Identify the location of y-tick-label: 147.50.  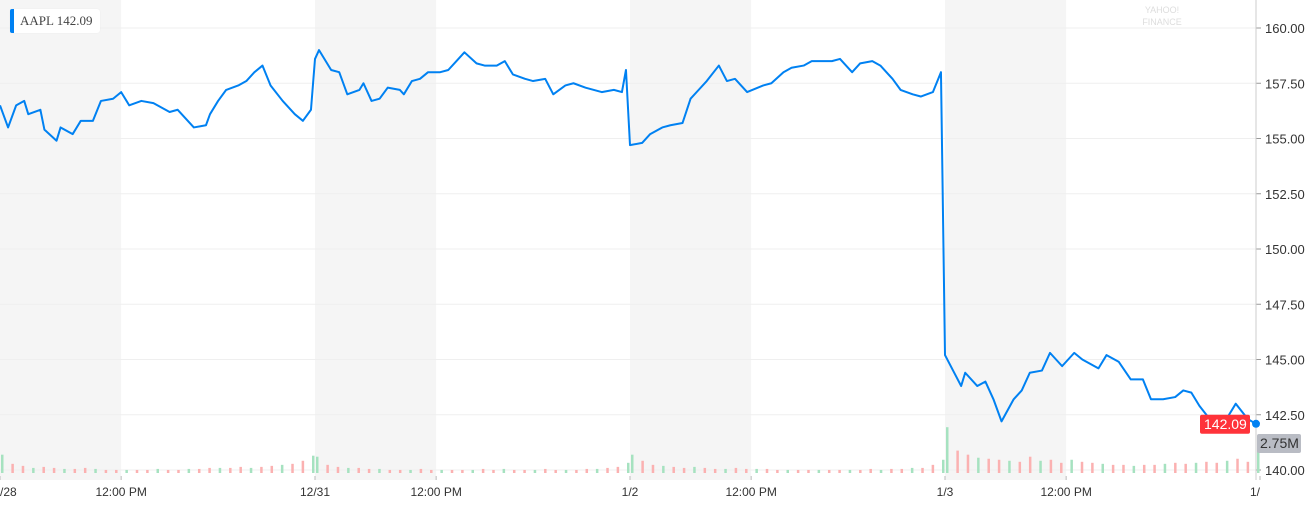
(1285, 304).